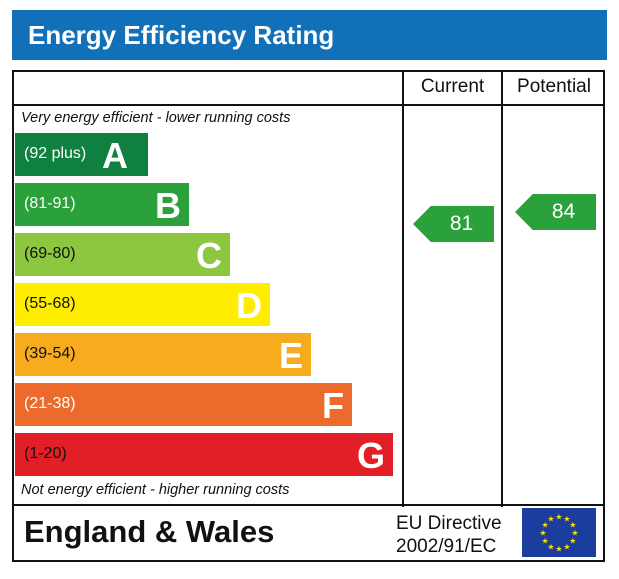  I want to click on current-rating-arrow: 81, so click(453, 224).